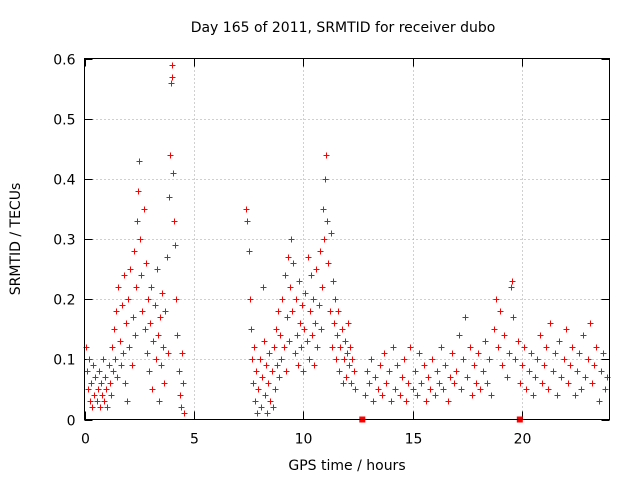 This screenshot has height=480, width=640. Describe the element at coordinates (64, 301) in the screenshot. I see `y-tick-label: 0.2` at that location.